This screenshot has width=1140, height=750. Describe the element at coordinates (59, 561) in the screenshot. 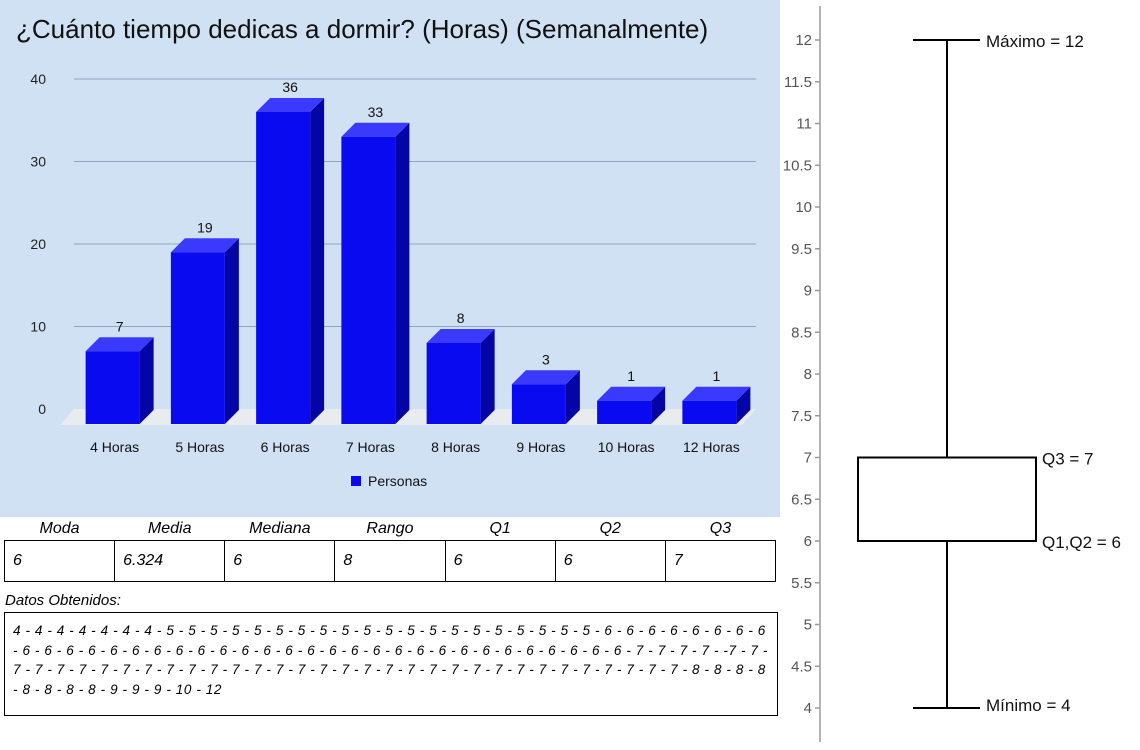

I see `value-moda: 6` at that location.